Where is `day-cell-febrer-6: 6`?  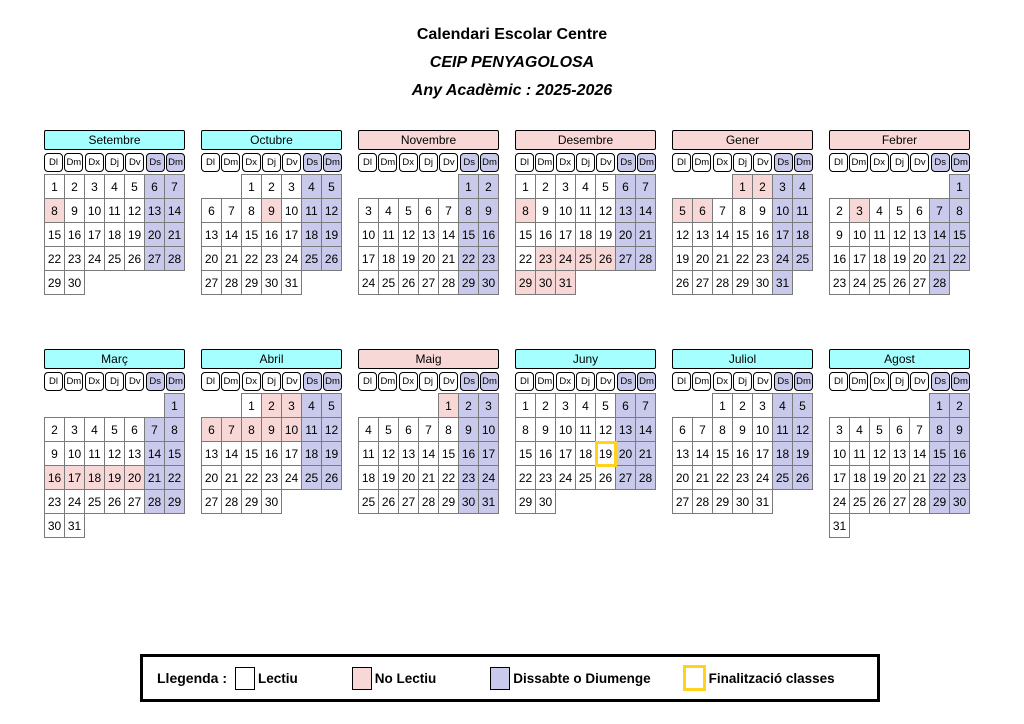 day-cell-febrer-6: 6 is located at coordinates (919, 210).